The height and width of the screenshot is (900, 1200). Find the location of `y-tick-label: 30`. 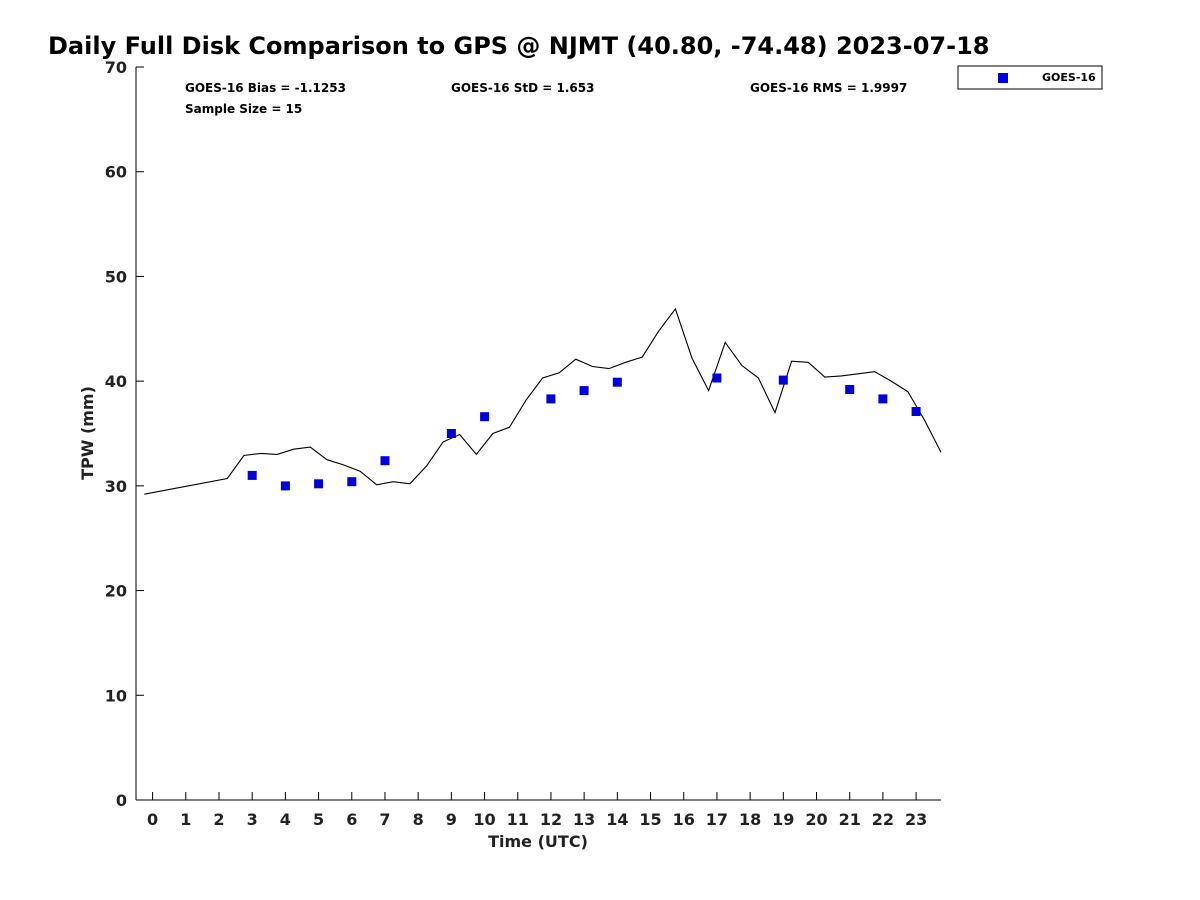

y-tick-label: 30 is located at coordinates (116, 486).